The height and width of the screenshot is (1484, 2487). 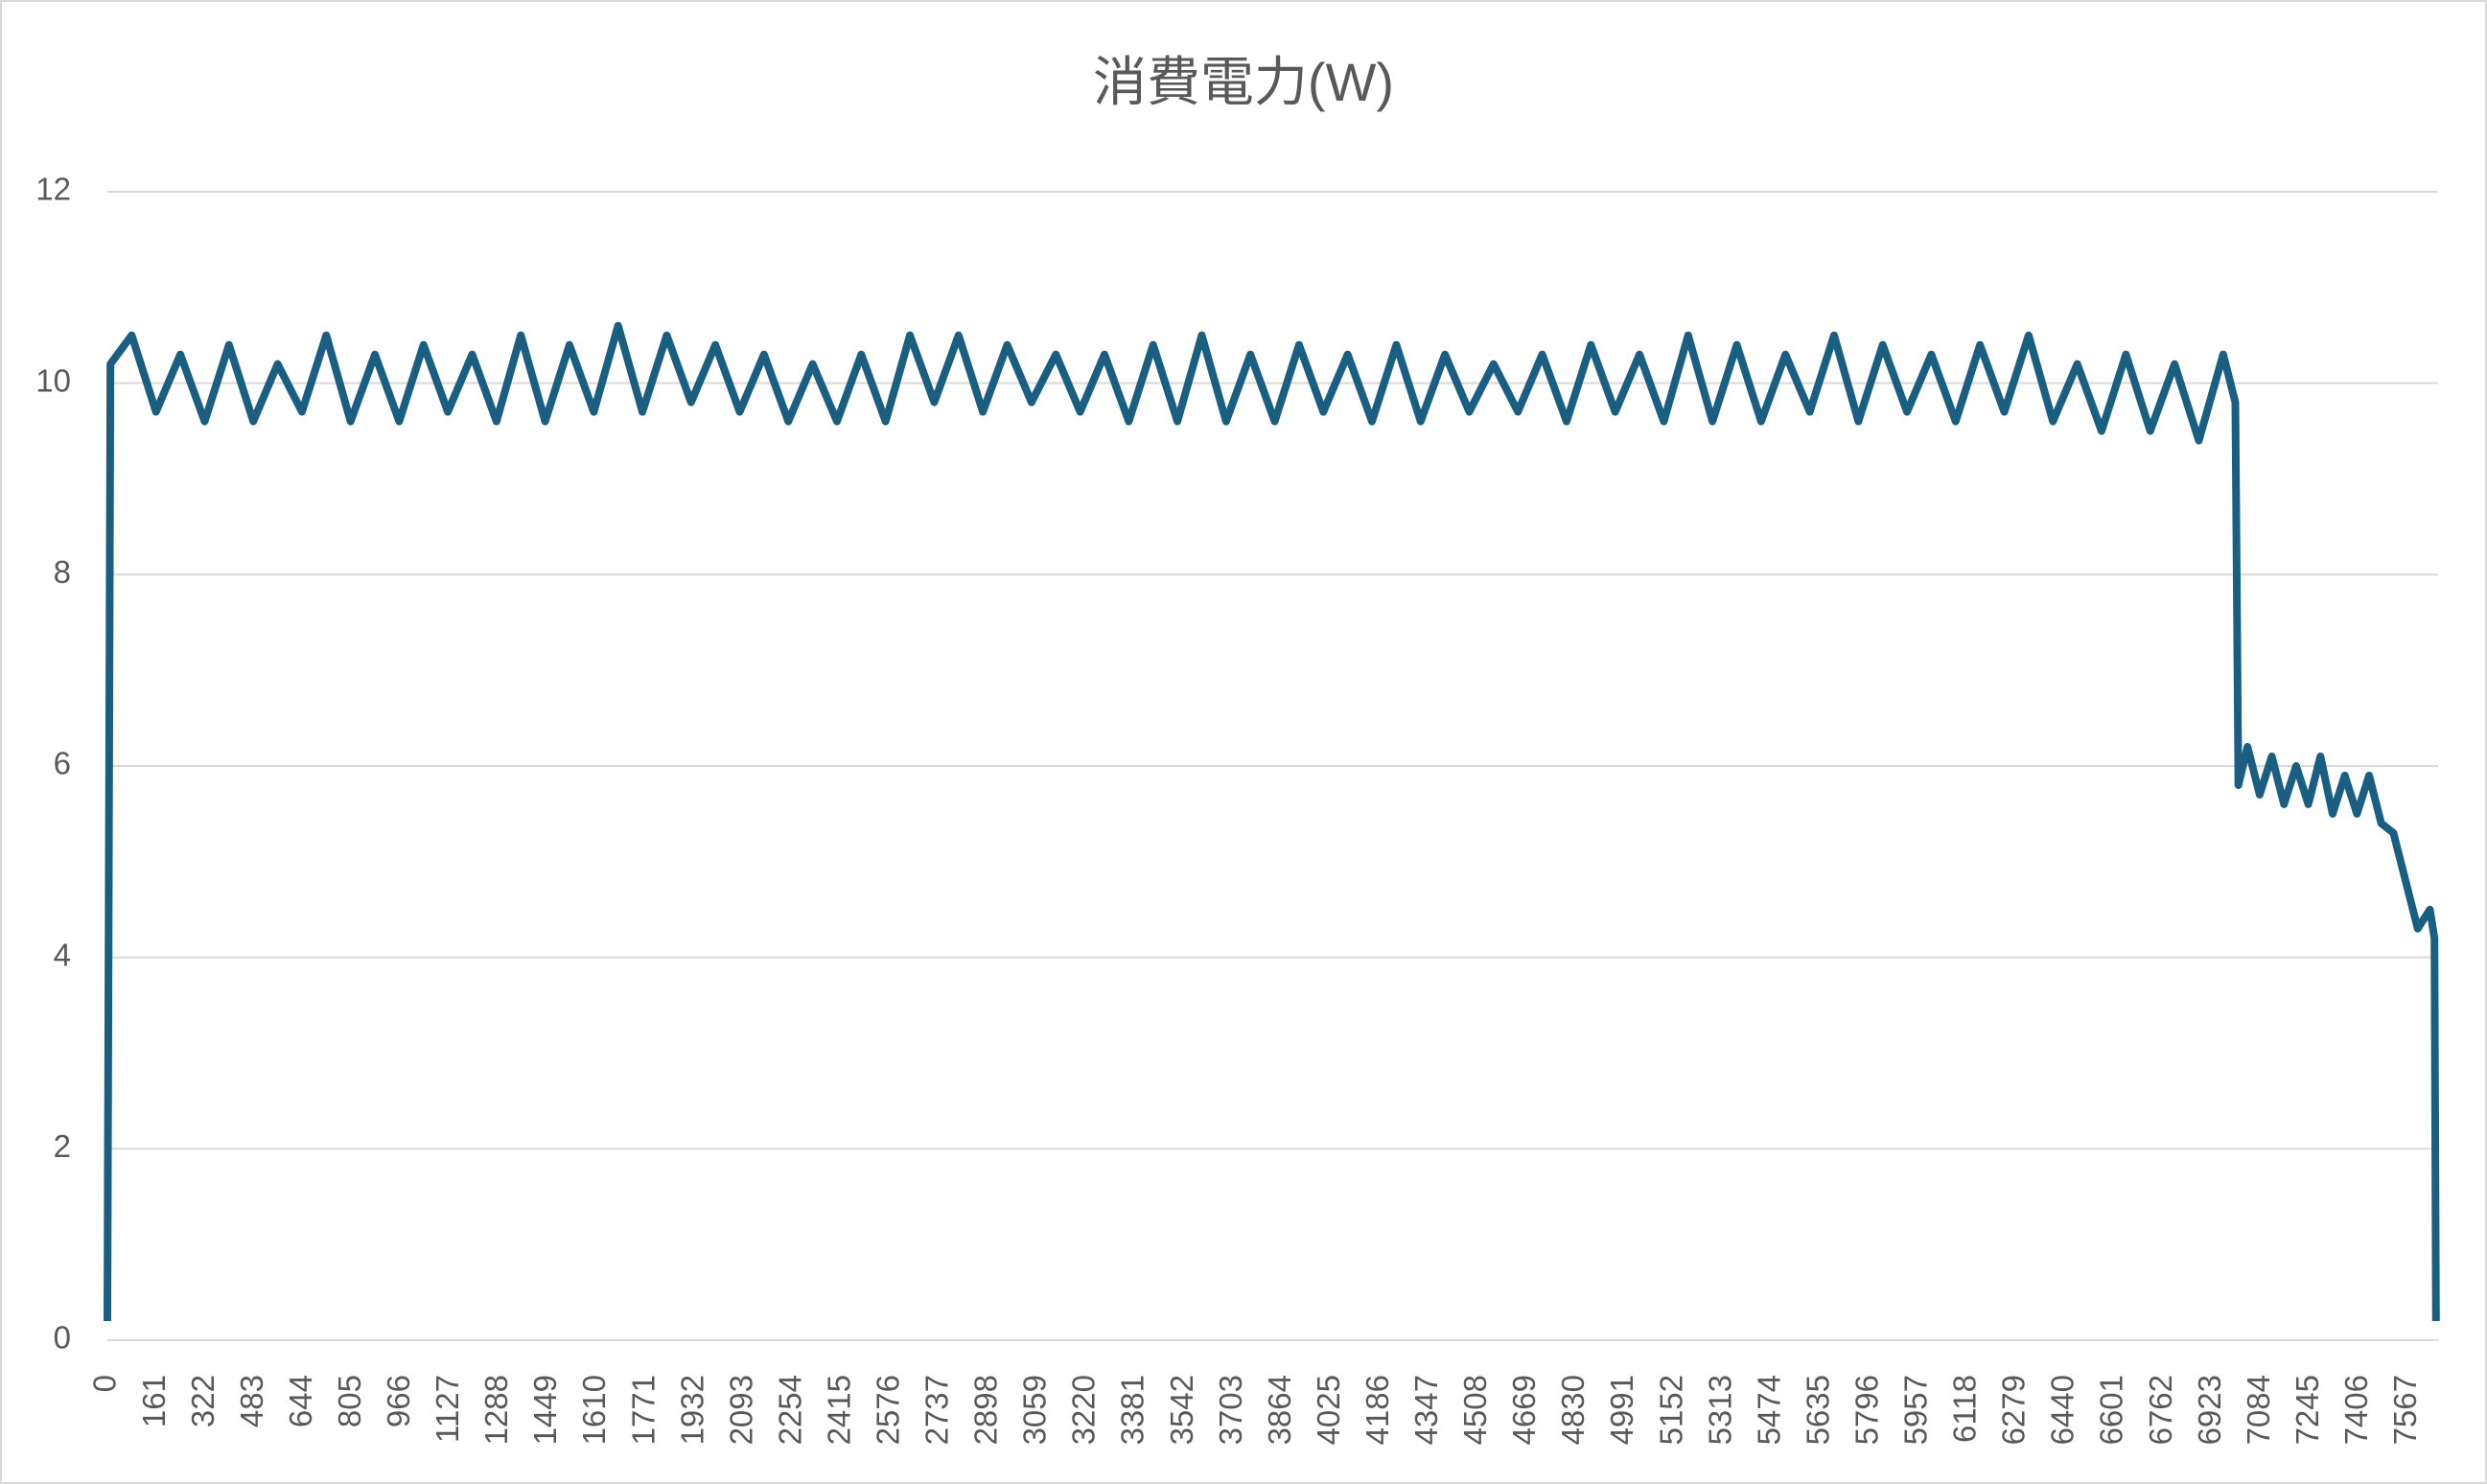 What do you see at coordinates (1573, 1410) in the screenshot?
I see `x-tick-label: 4830` at bounding box center [1573, 1410].